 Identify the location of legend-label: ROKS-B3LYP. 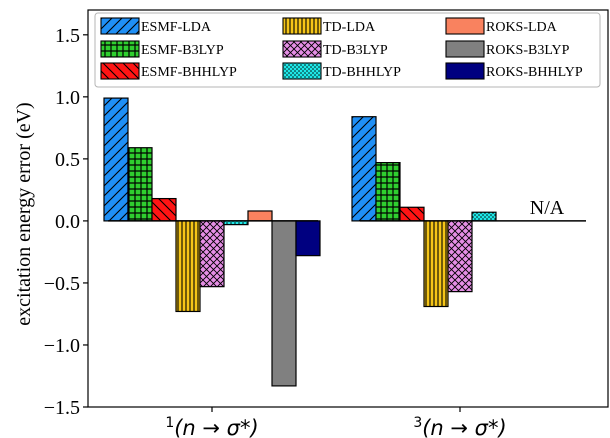
(528, 50).